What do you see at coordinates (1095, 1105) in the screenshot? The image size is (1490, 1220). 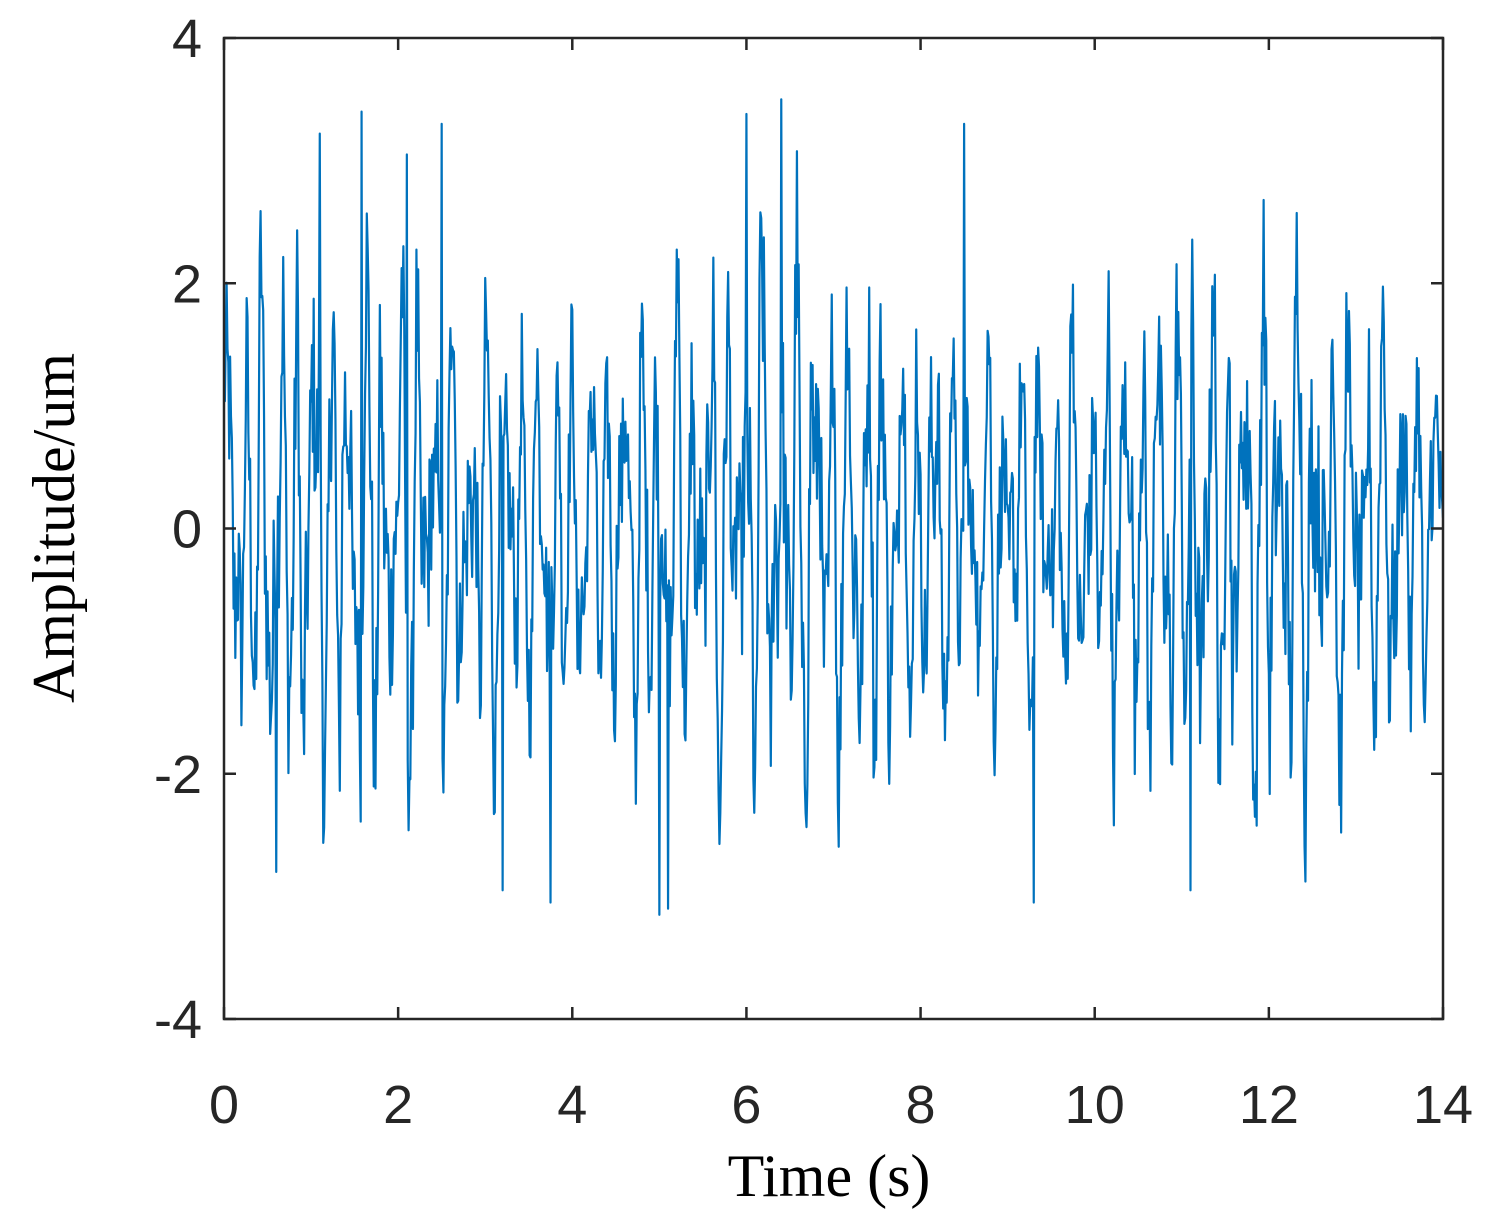 I see `x-tick-label-5: 10` at bounding box center [1095, 1105].